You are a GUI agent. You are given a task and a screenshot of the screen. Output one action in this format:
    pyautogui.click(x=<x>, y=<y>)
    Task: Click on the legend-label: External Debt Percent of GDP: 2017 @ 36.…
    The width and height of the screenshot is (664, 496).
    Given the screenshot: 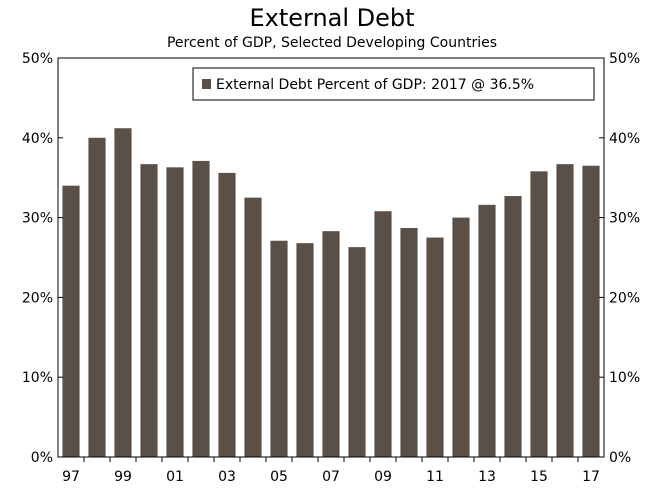 What is the action you would take?
    pyautogui.click(x=375, y=85)
    